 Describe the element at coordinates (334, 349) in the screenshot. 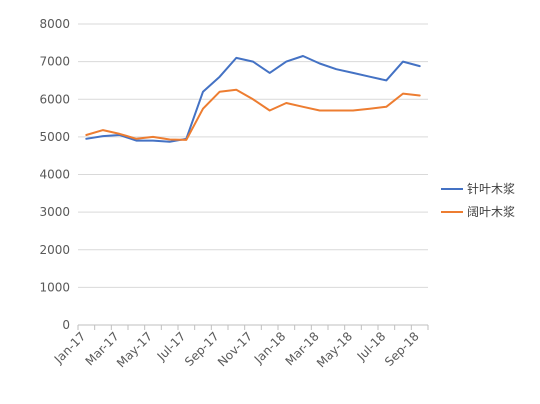

I see `x-tick-label: May-18` at that location.